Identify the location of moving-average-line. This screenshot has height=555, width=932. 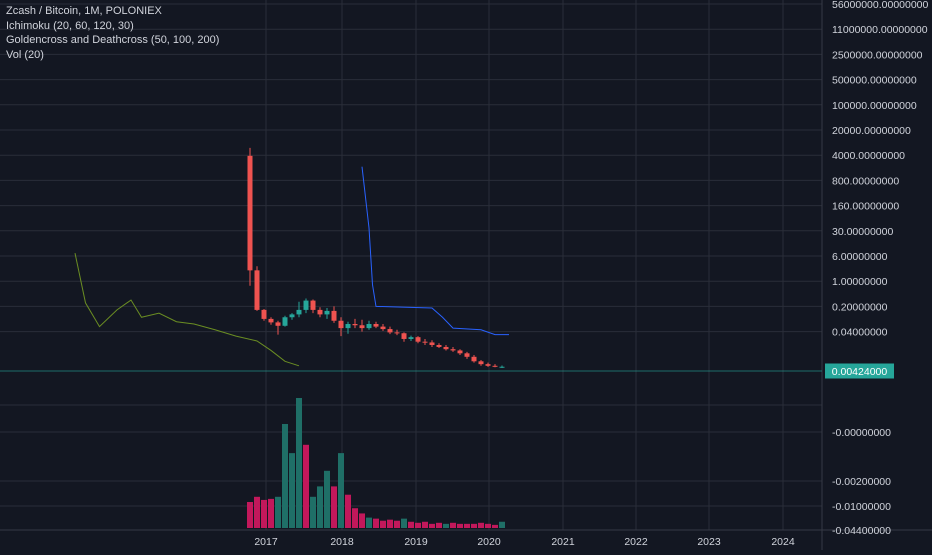
(435, 251).